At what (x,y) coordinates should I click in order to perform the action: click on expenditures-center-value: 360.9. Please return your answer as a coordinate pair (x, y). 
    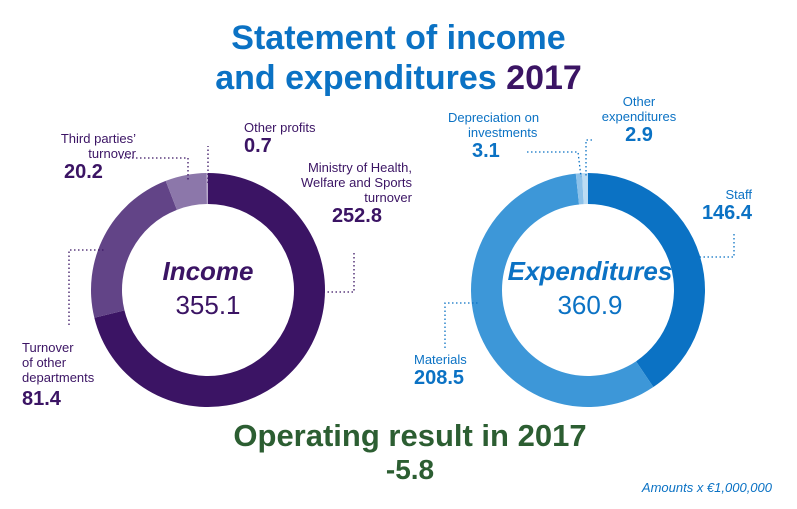
    Looking at the image, I should click on (590, 305).